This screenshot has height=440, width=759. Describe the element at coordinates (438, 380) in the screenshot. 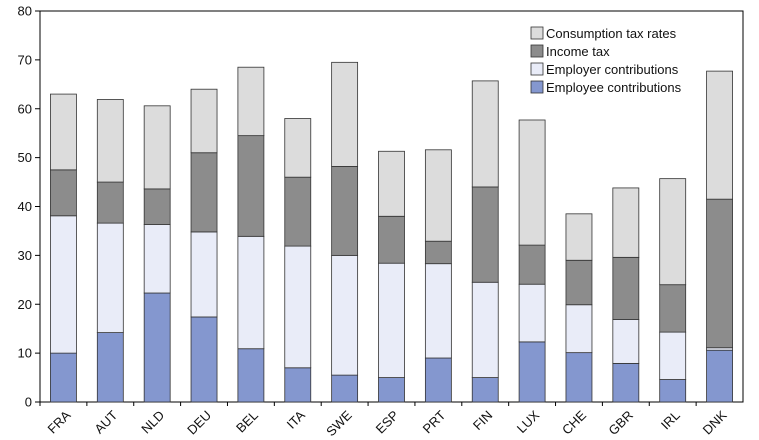

I see `bar-segment-prt-employee-contributions` at that location.